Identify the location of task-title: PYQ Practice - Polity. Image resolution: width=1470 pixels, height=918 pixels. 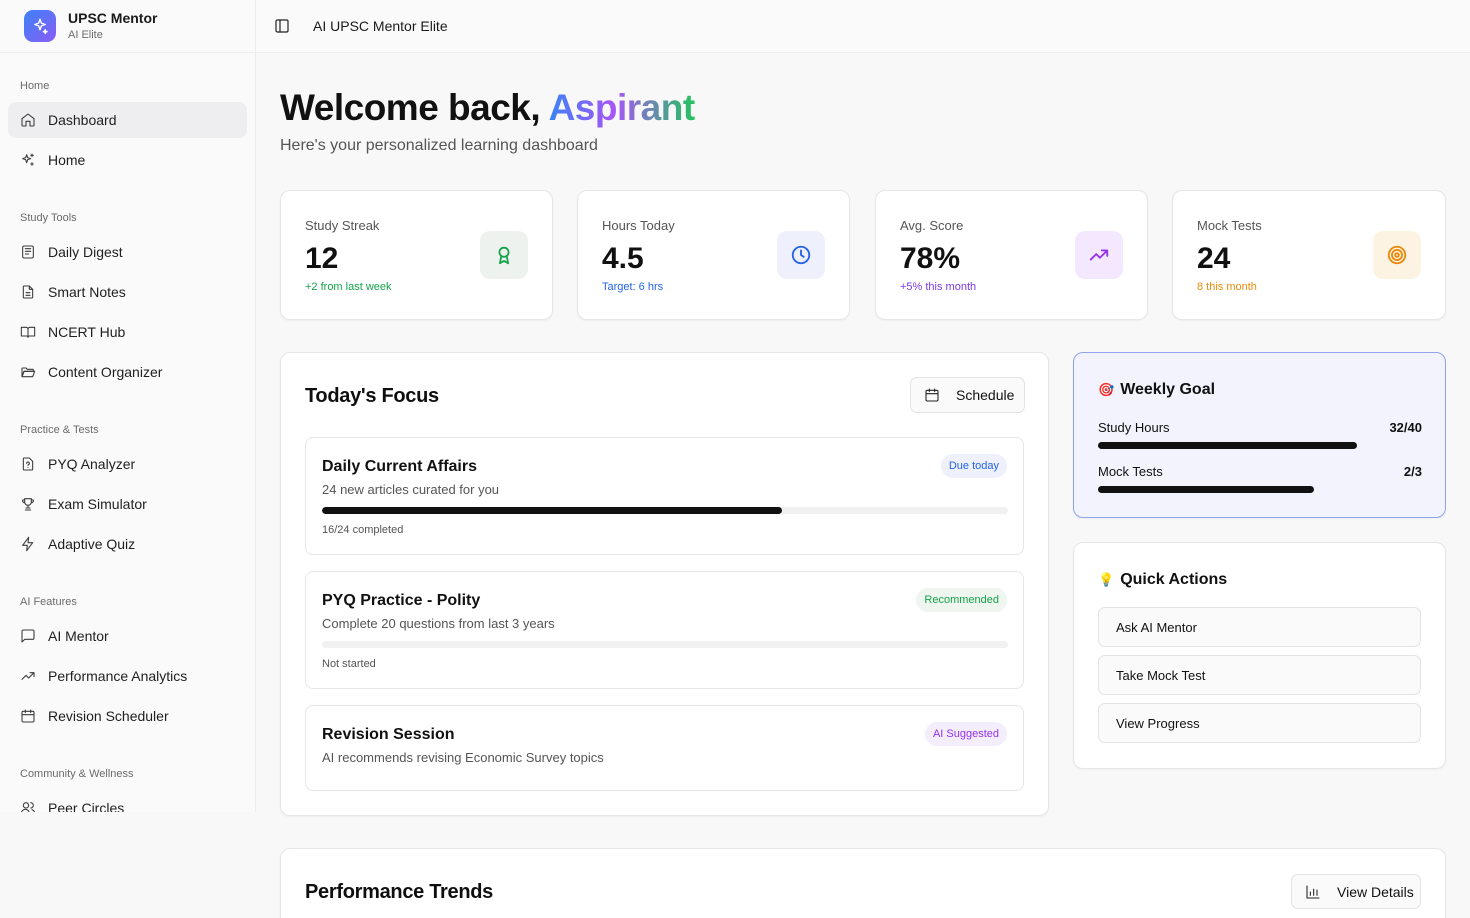
(401, 600).